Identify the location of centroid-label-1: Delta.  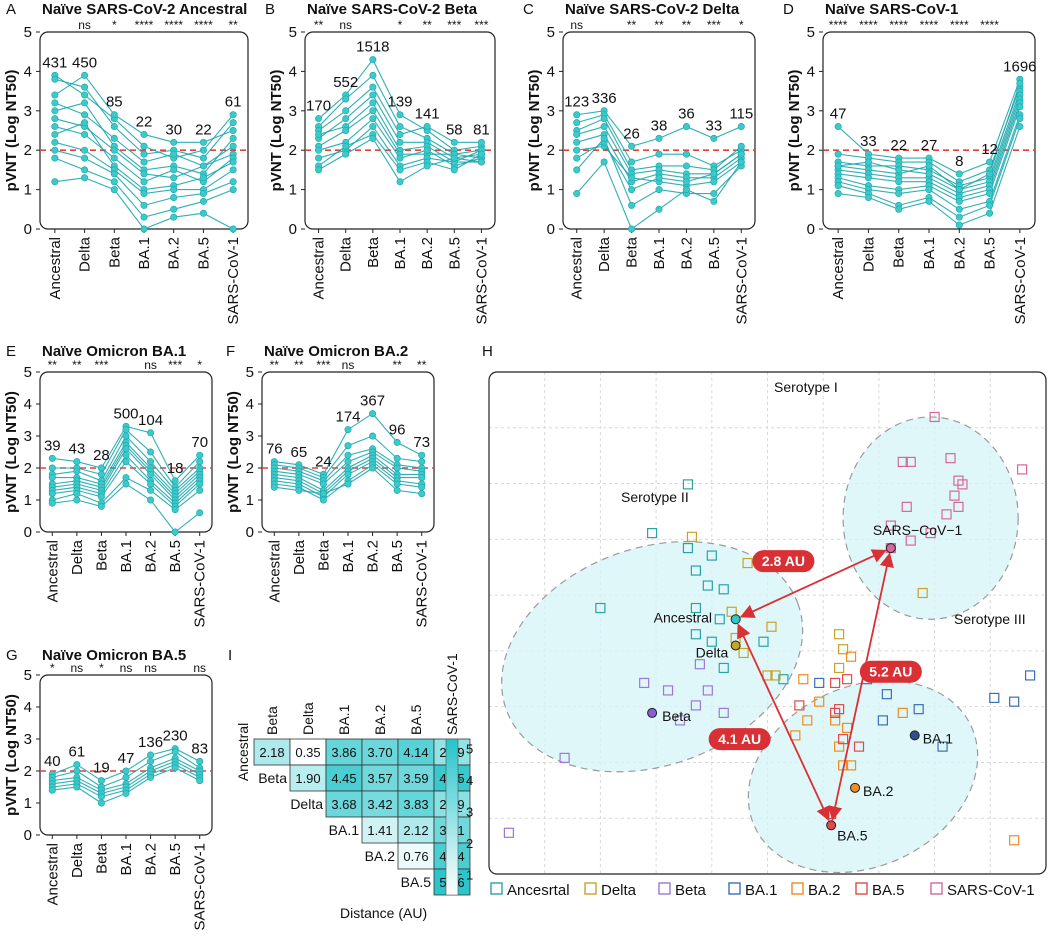
(712, 652).